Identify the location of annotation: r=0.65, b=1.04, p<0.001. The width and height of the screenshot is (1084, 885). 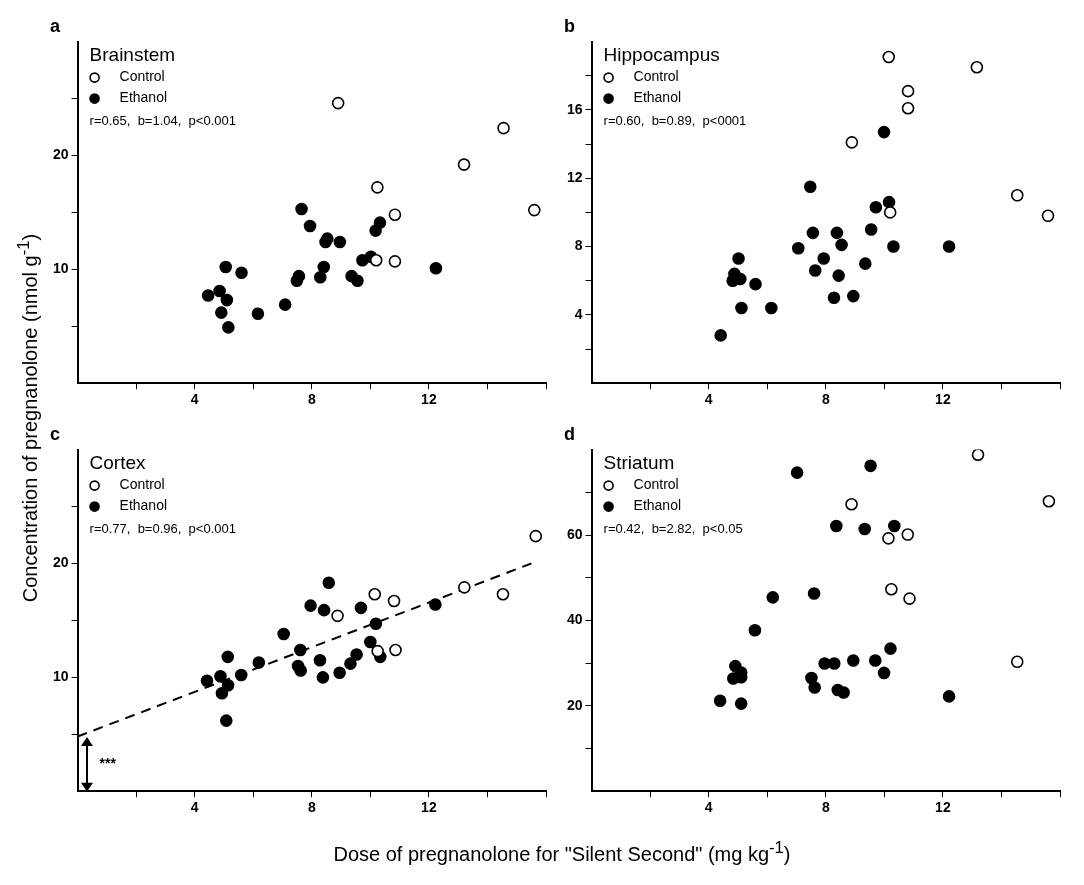
(162, 121).